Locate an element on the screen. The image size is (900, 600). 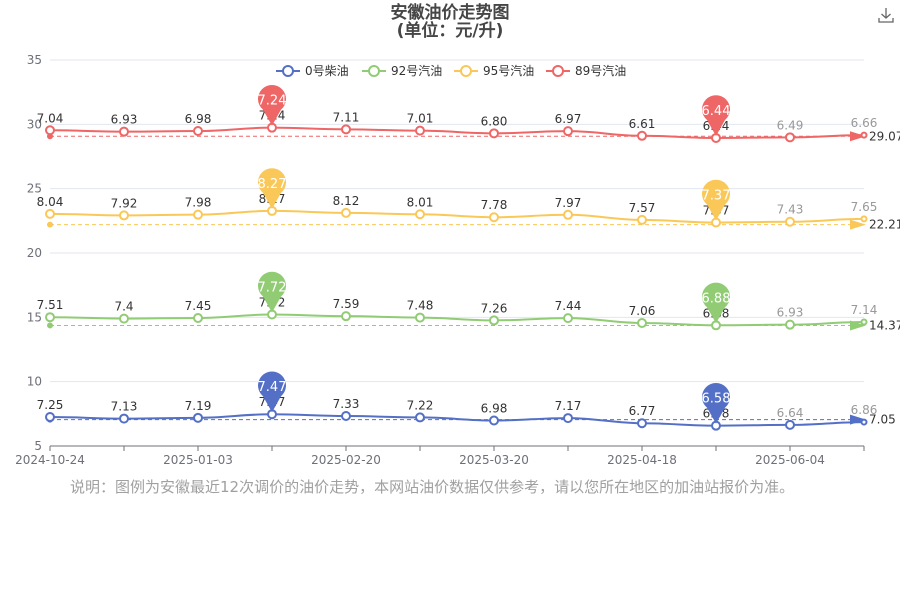
max-value-pin: 8.27 is located at coordinates (272, 188).